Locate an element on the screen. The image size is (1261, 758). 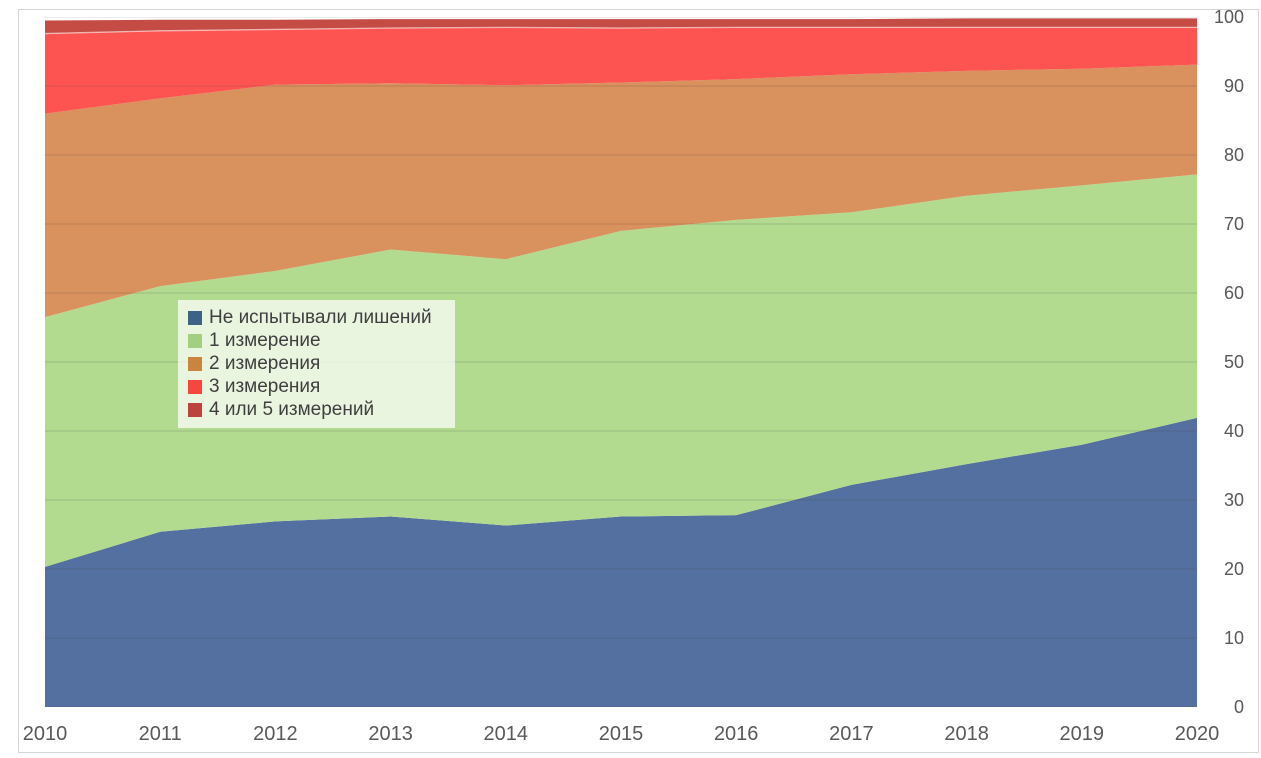
x-axis-label-2015: 2015 is located at coordinates (621, 734).